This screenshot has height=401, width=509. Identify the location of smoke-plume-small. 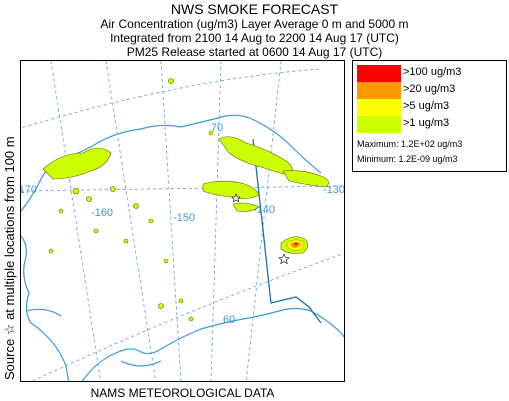
(246, 207).